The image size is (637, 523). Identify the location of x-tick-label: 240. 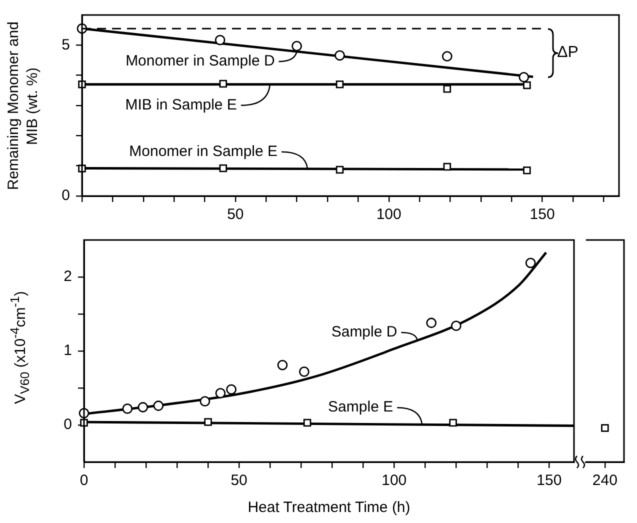
(605, 481).